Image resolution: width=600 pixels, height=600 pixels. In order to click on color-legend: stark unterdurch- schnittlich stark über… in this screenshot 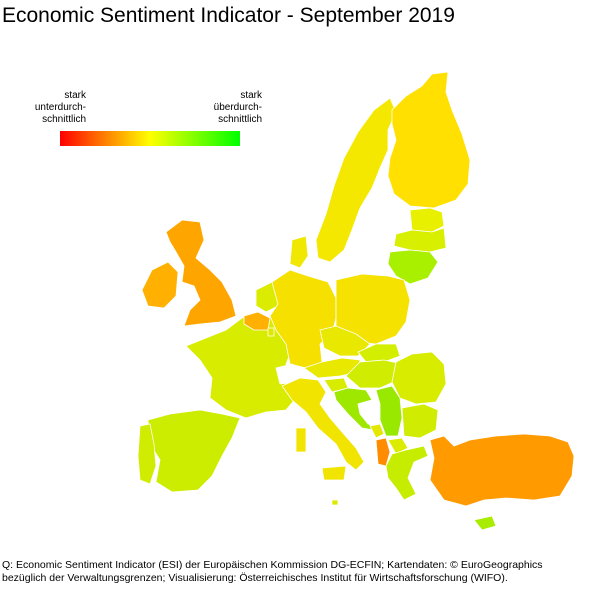, I will do `click(146, 120)`.